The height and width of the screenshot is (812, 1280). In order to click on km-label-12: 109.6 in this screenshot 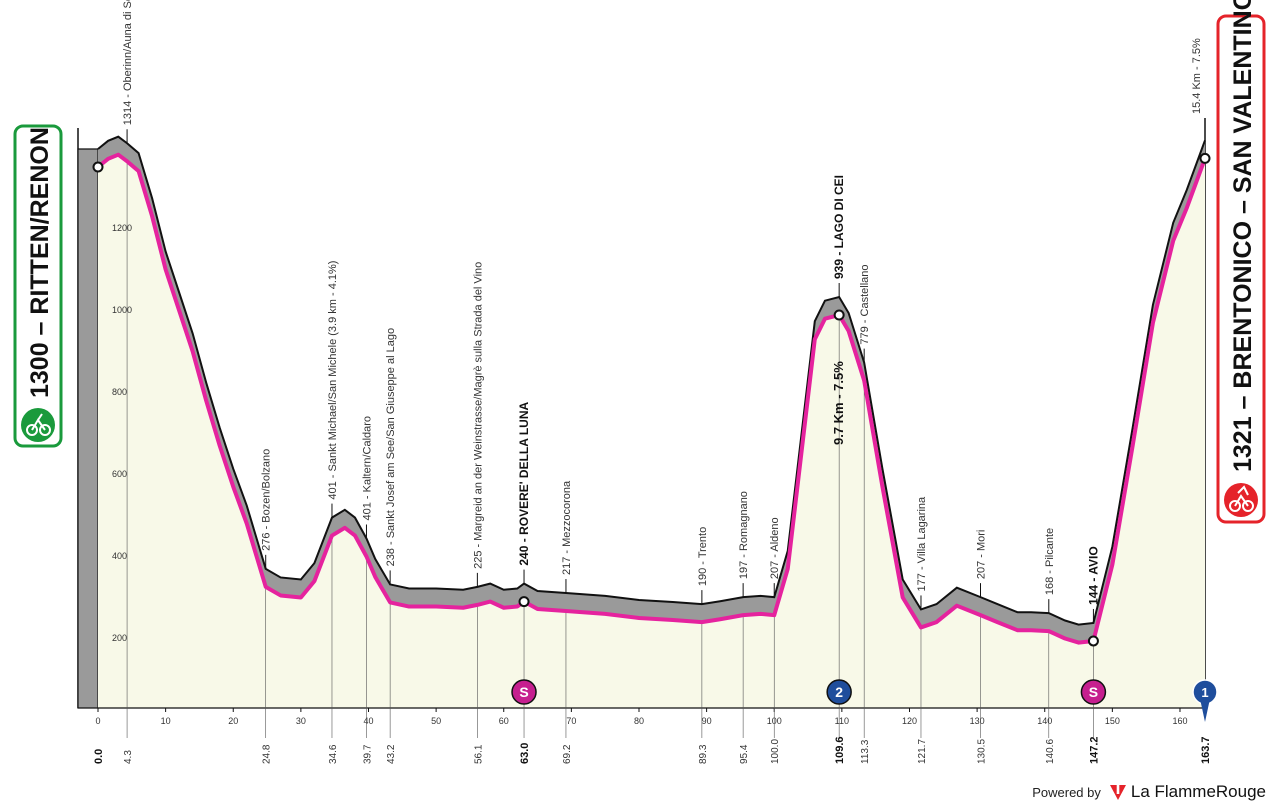, I will do `click(840, 750)`.